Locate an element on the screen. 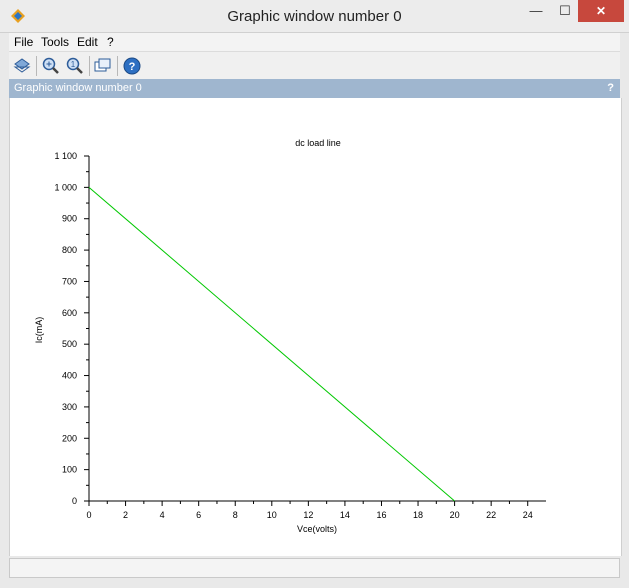 The height and width of the screenshot is (588, 629). x-tick-label: 4 is located at coordinates (162, 515).